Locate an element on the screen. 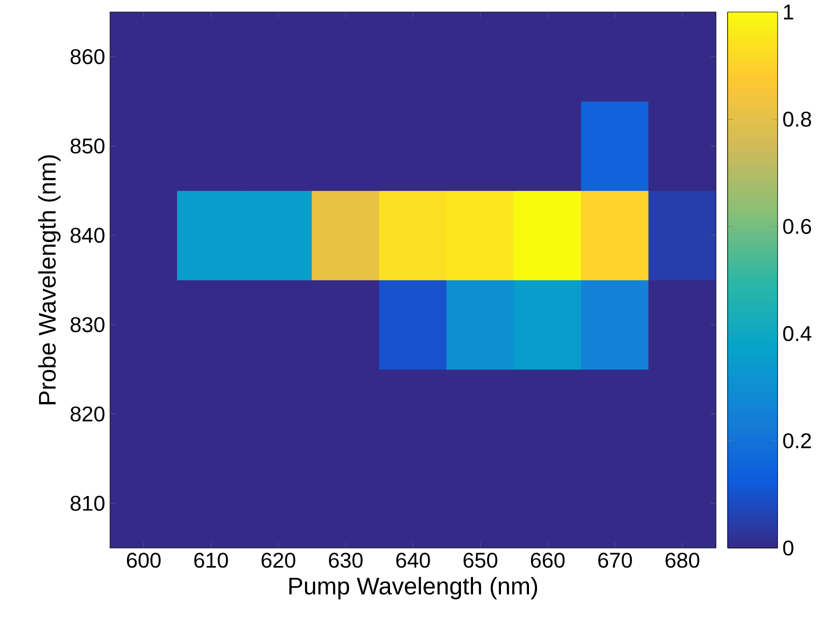  y-tick-label: 830 is located at coordinates (87, 324).